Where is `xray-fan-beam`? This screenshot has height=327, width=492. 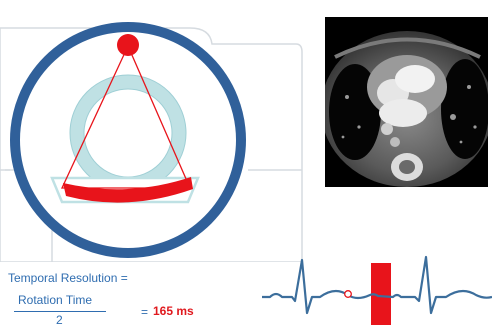
xray-fan-beam is located at coordinates (125, 116).